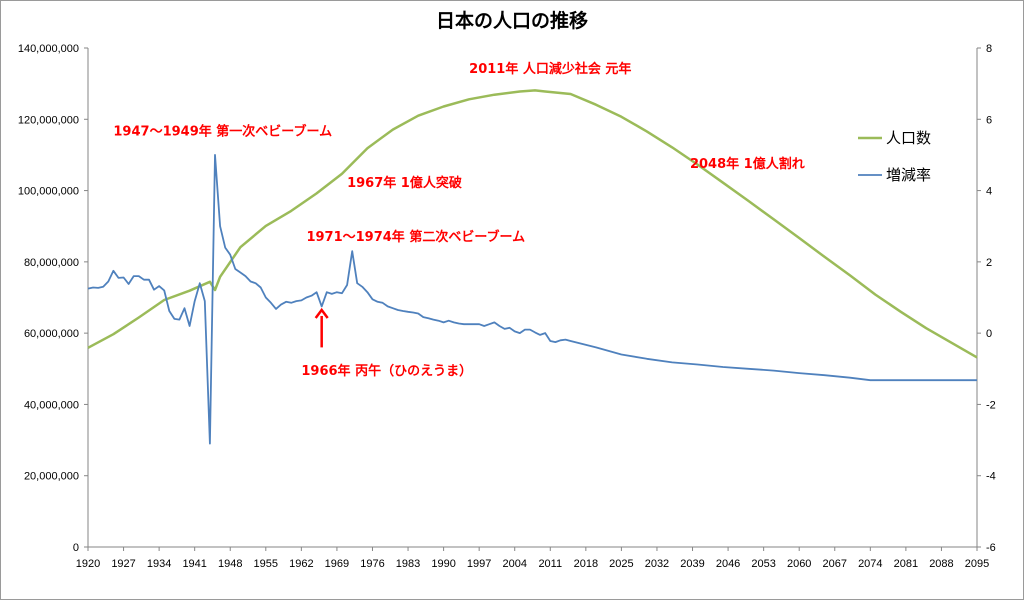  What do you see at coordinates (404, 183) in the screenshot?
I see `annotation-label: 1967年 1億人突破` at bounding box center [404, 183].